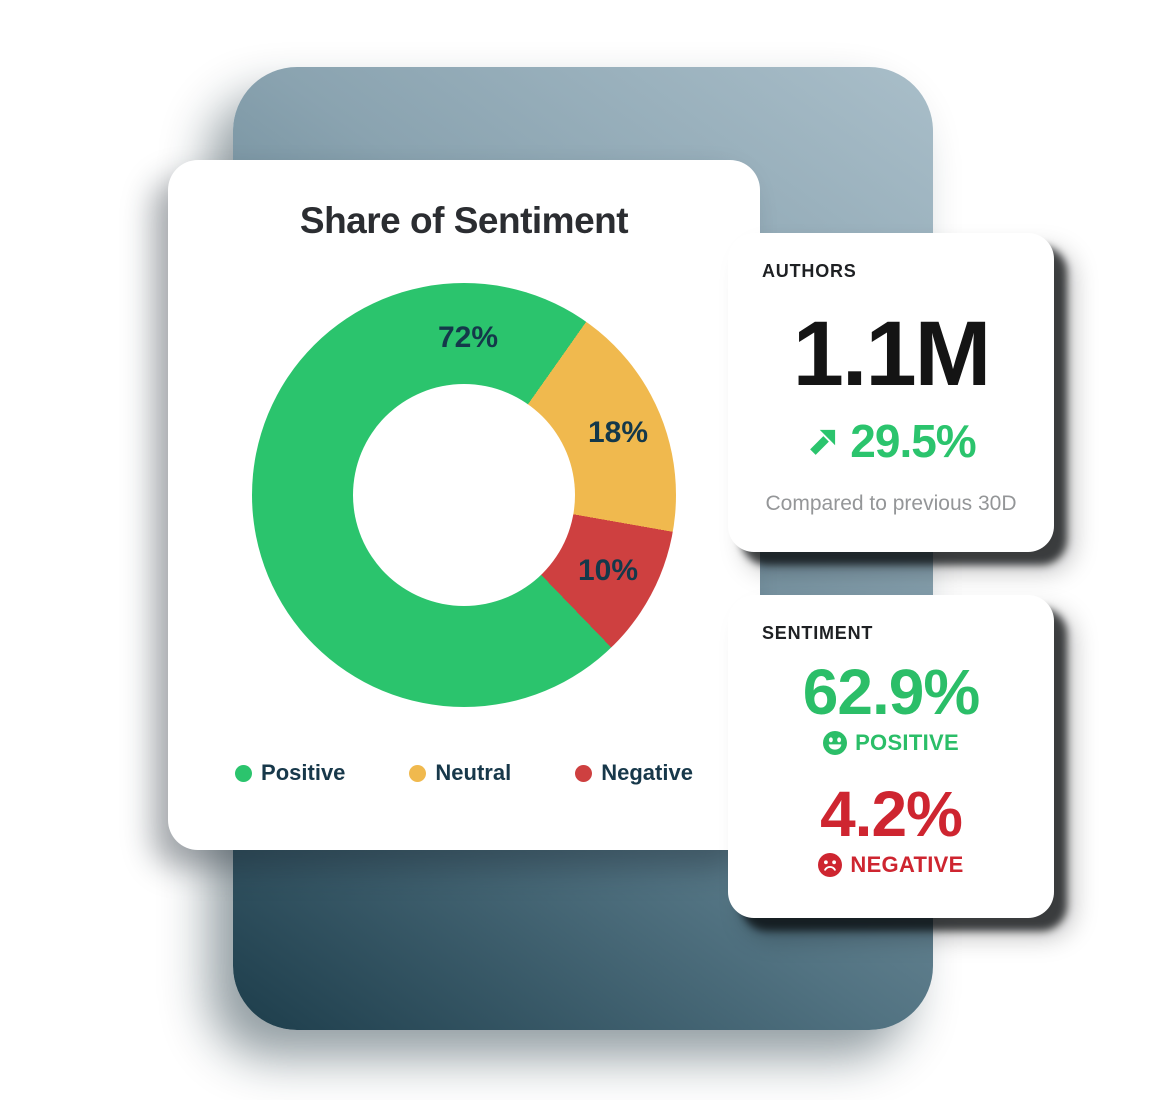  Describe the element at coordinates (823, 442) in the screenshot. I see `trend-up-arrow-icon` at that location.